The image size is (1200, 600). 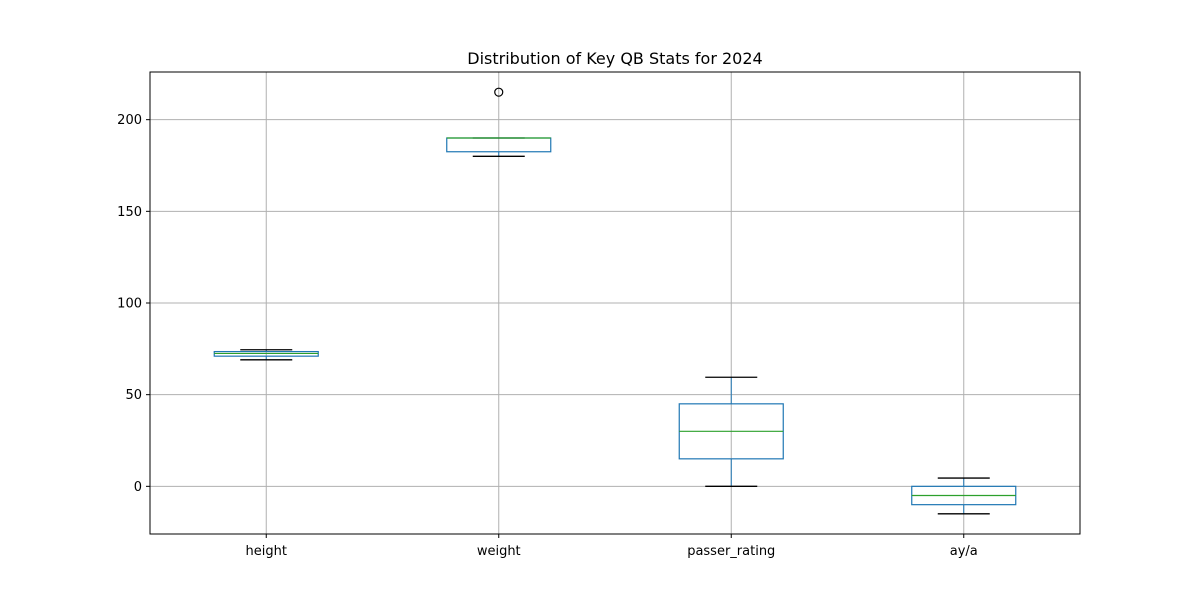 What do you see at coordinates (614, 58) in the screenshot?
I see `chart-title: Distribution of Key QB Stats for 2024` at bounding box center [614, 58].